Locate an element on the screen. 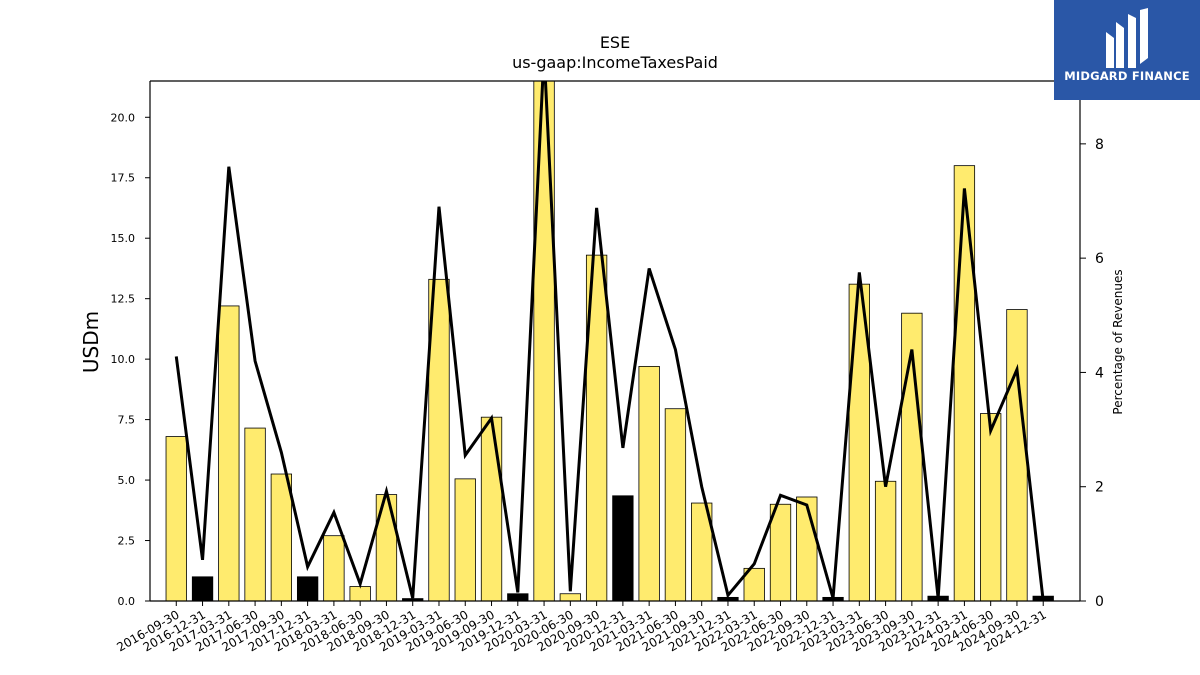 This screenshot has height=675, width=1200. logo-mark-icon is located at coordinates (1127, 38).